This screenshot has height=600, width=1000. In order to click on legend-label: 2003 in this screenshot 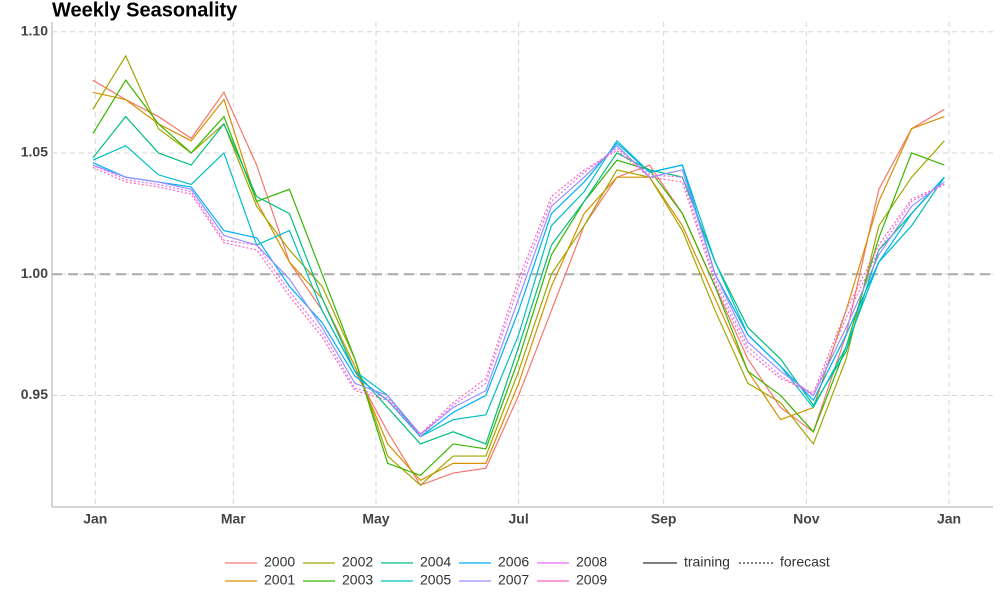, I will do `click(357, 580)`.